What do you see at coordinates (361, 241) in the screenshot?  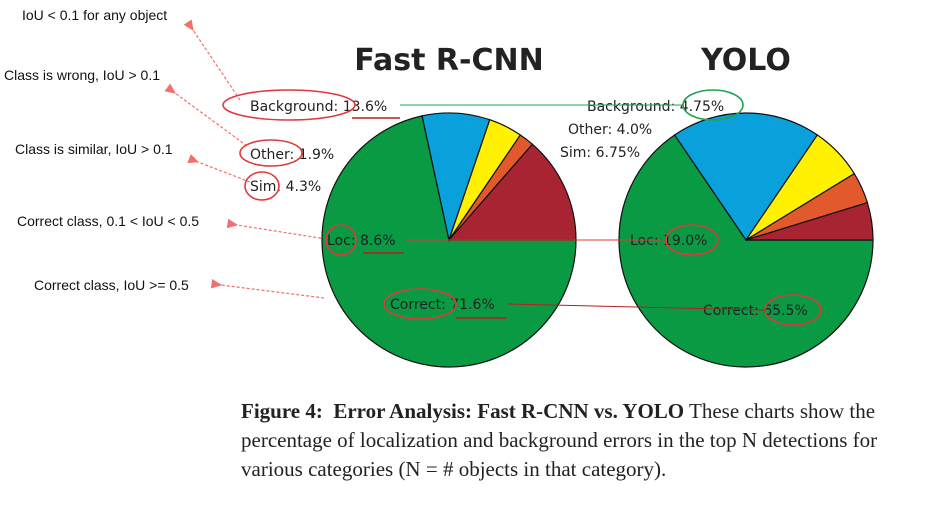 I see `fast-rcnn-loc-label: Loc: 8.6%` at bounding box center [361, 241].